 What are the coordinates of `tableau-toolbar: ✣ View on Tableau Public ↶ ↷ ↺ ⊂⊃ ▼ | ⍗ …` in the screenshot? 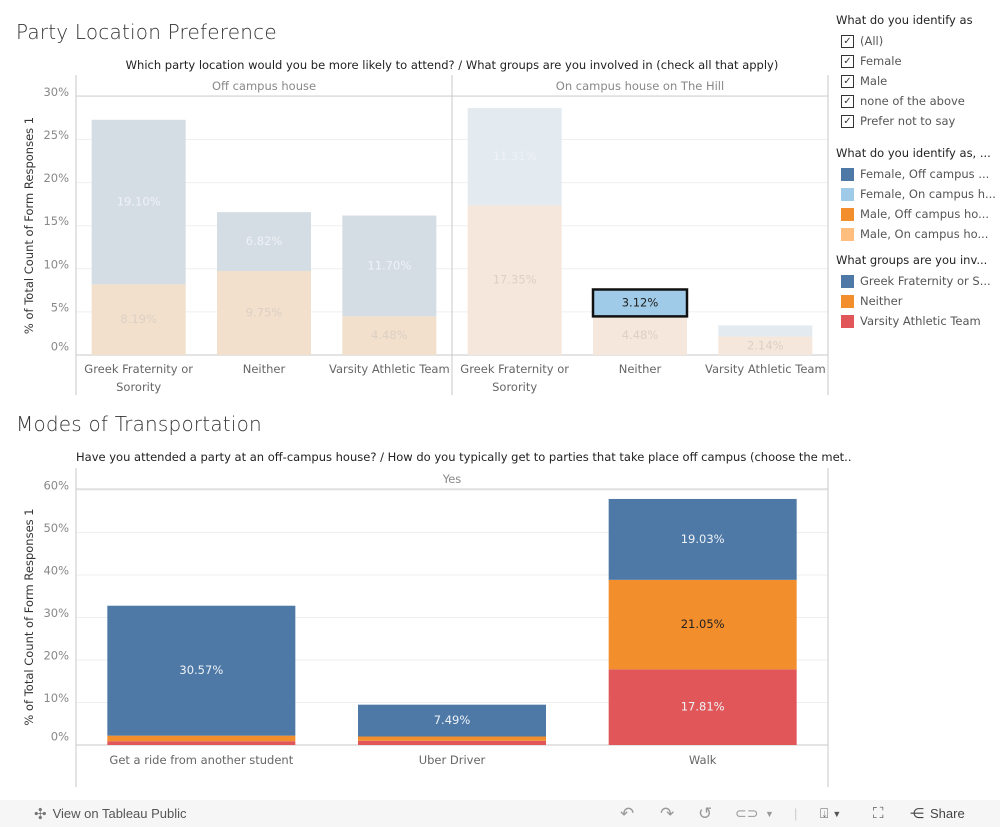 It's located at (500, 813).